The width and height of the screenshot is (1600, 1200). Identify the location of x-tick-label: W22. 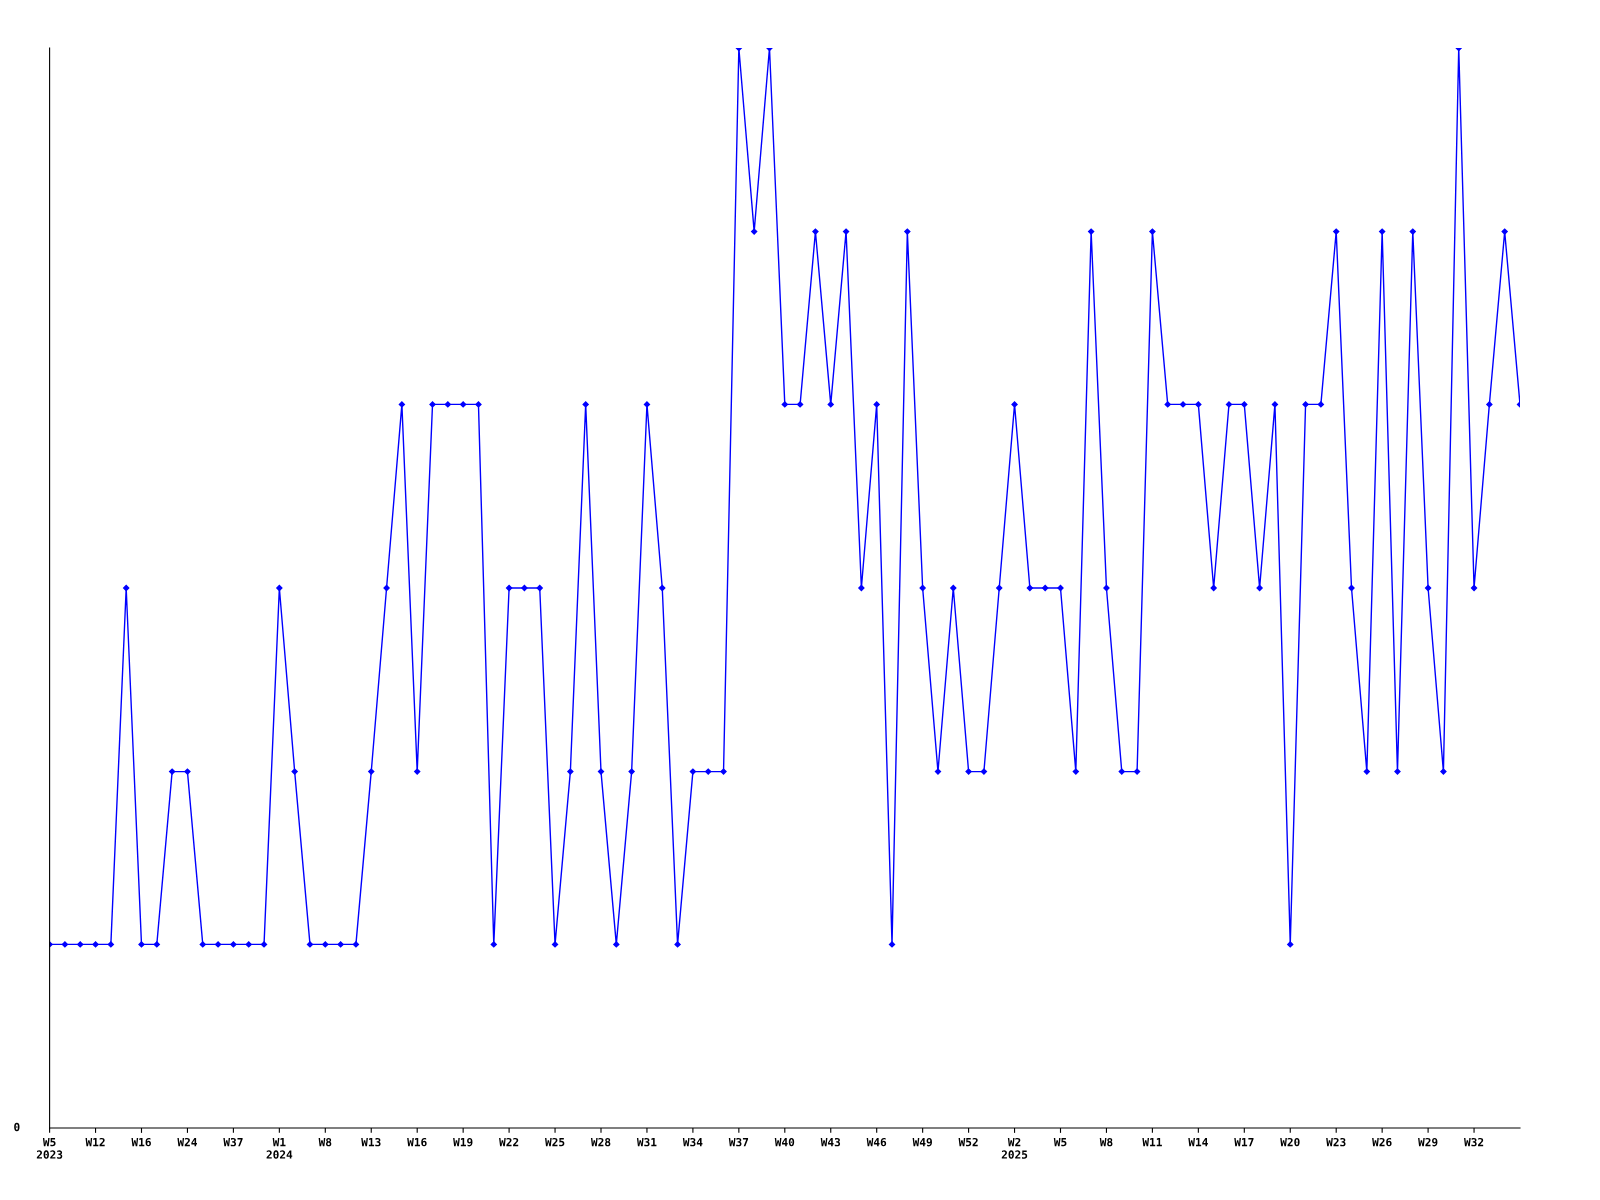
(509, 1142).